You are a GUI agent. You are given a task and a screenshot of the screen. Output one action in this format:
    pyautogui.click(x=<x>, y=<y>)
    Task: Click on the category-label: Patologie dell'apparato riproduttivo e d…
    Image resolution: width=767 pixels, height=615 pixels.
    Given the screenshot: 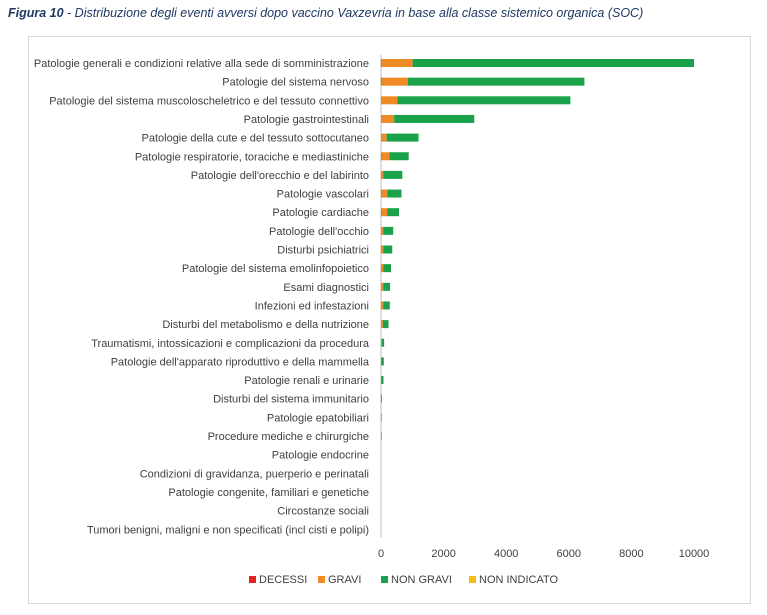 What is the action you would take?
    pyautogui.click(x=240, y=362)
    